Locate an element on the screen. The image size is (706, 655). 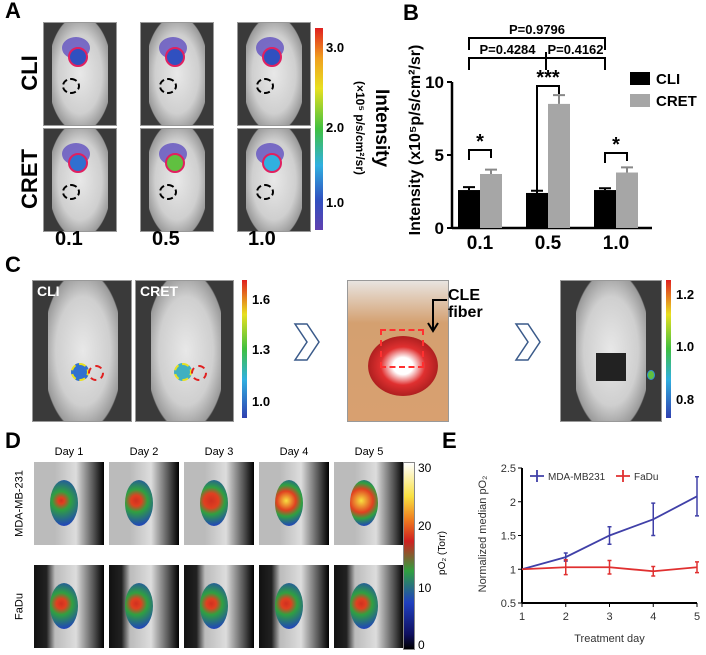
y-tick-label: 0 is located at coordinates (439, 228).